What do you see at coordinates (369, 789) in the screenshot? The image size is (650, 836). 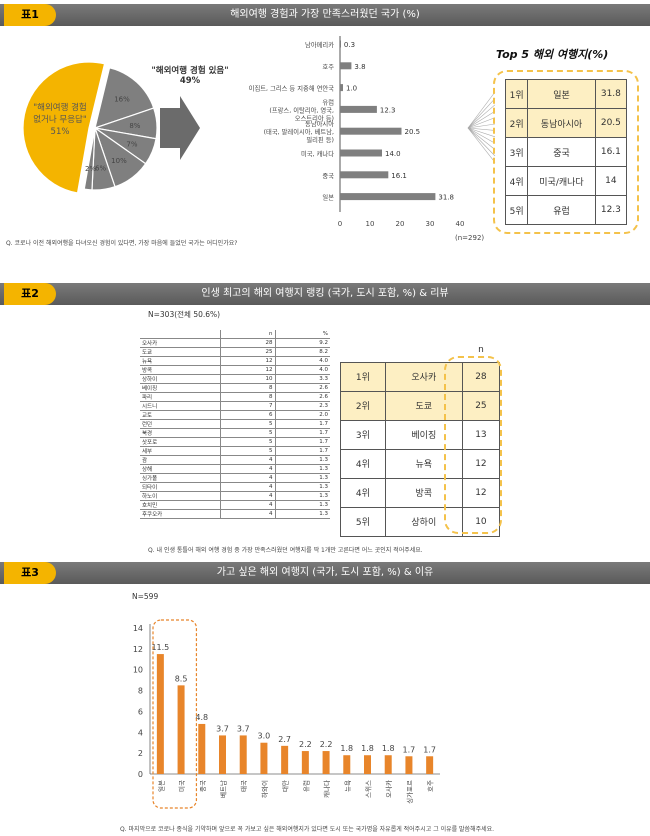 I see `vbar-category: 스위스` at bounding box center [369, 789].